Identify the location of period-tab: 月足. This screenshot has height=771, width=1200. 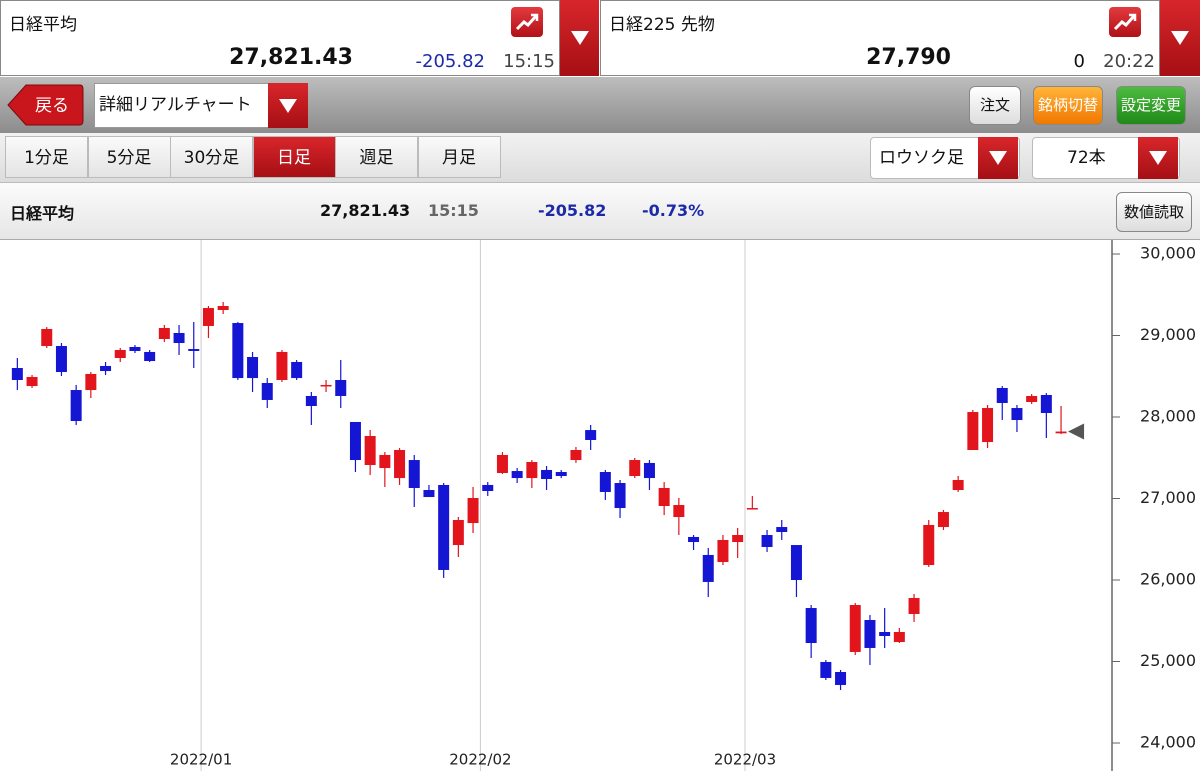
(459, 157).